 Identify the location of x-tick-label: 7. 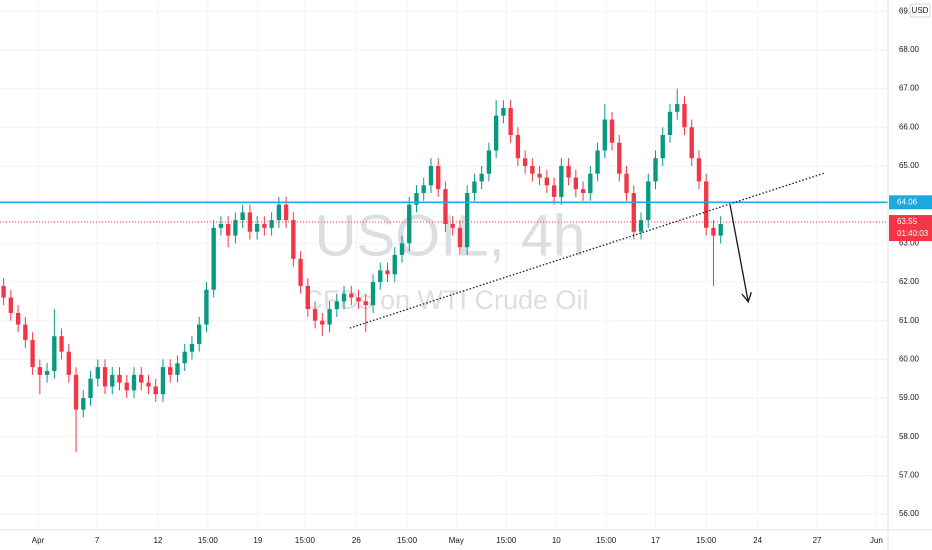
(97, 540).